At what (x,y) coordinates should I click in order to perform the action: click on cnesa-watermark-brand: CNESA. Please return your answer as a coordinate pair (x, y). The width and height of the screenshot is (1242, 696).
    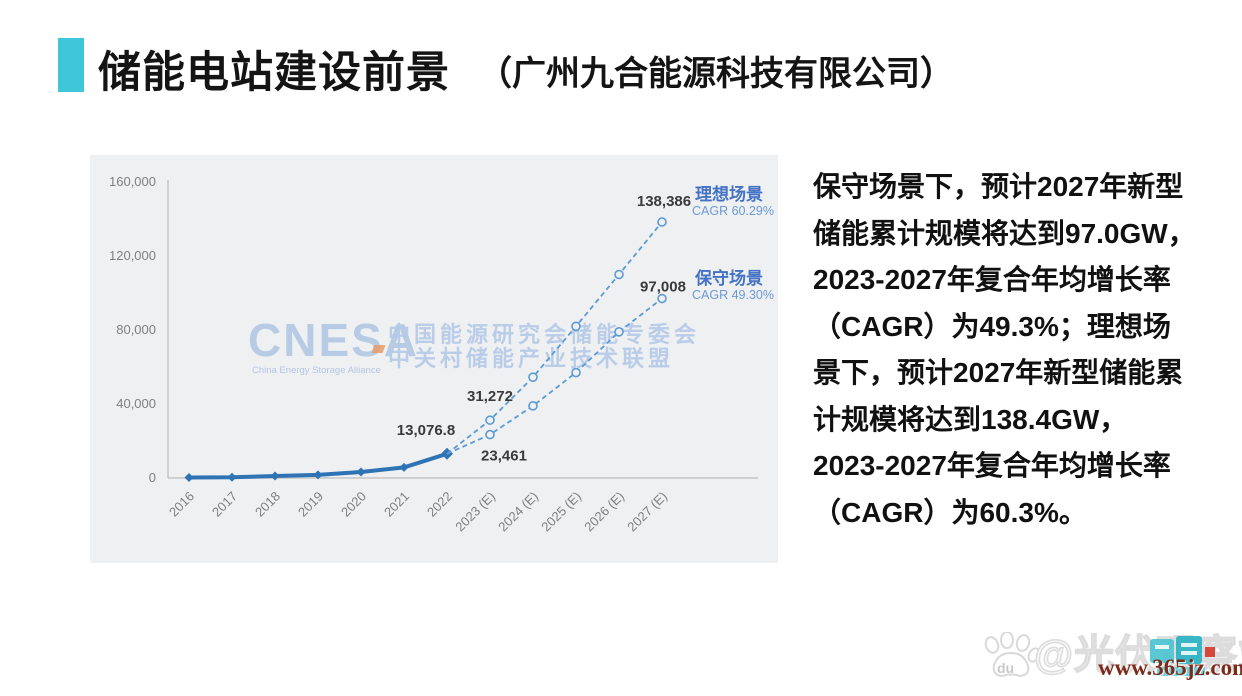
    Looking at the image, I should click on (334, 340).